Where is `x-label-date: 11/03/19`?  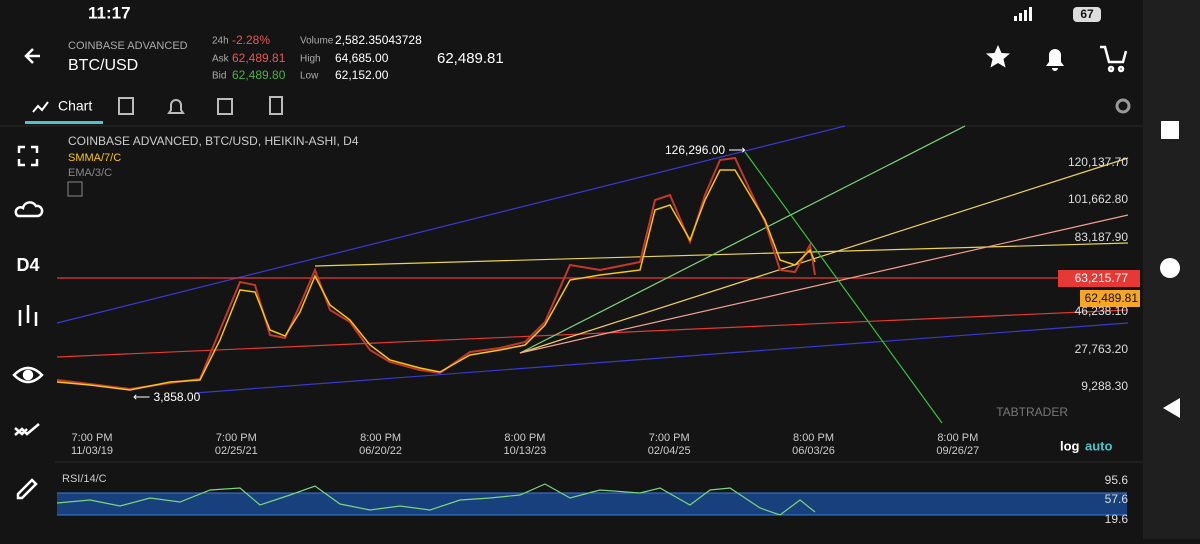
x-label-date: 11/03/19 is located at coordinates (92, 451).